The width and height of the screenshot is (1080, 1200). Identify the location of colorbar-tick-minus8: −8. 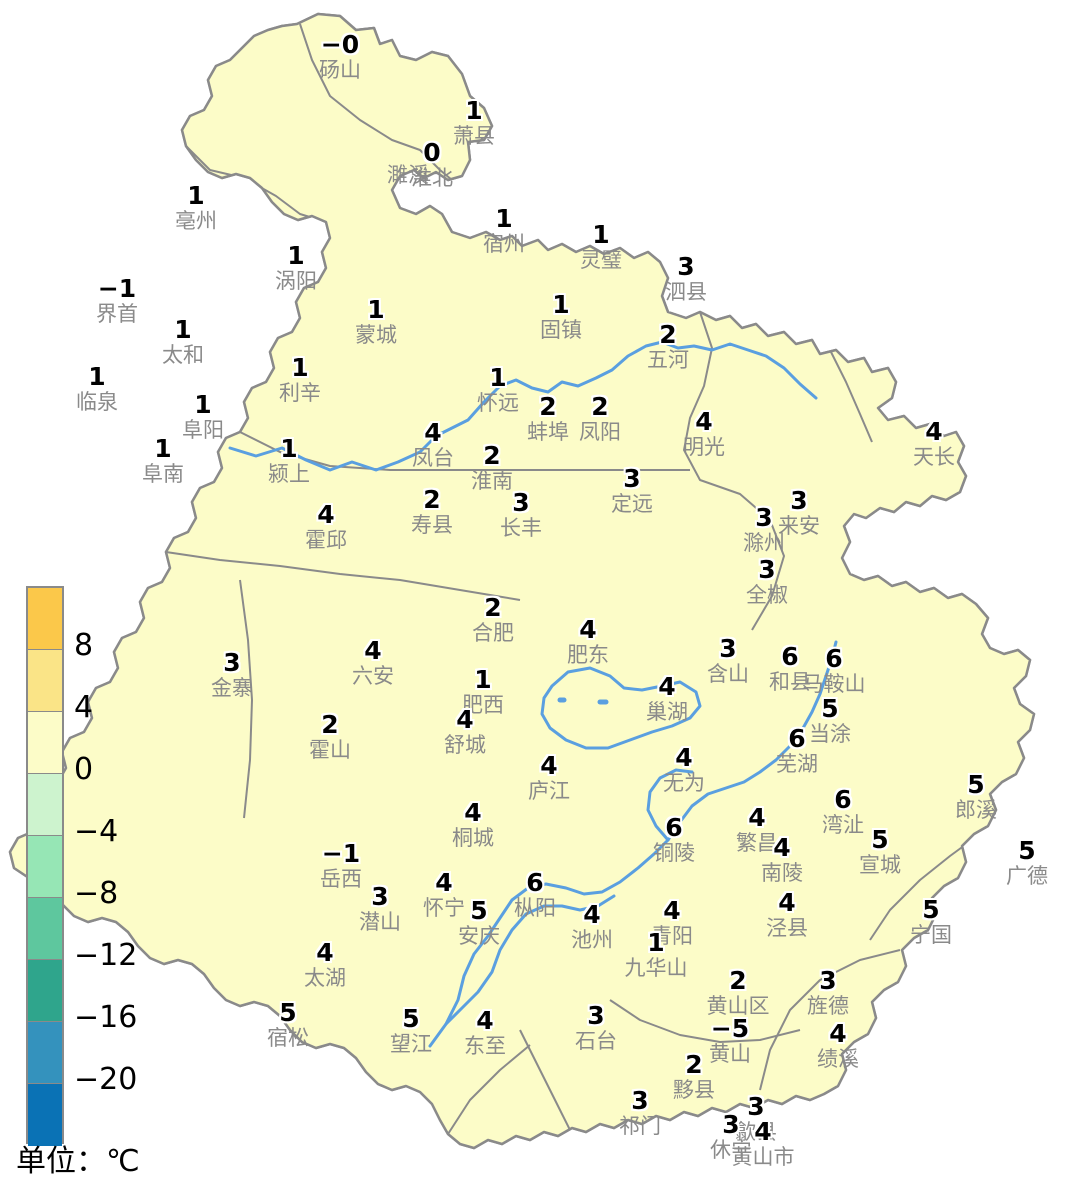
(96, 893).